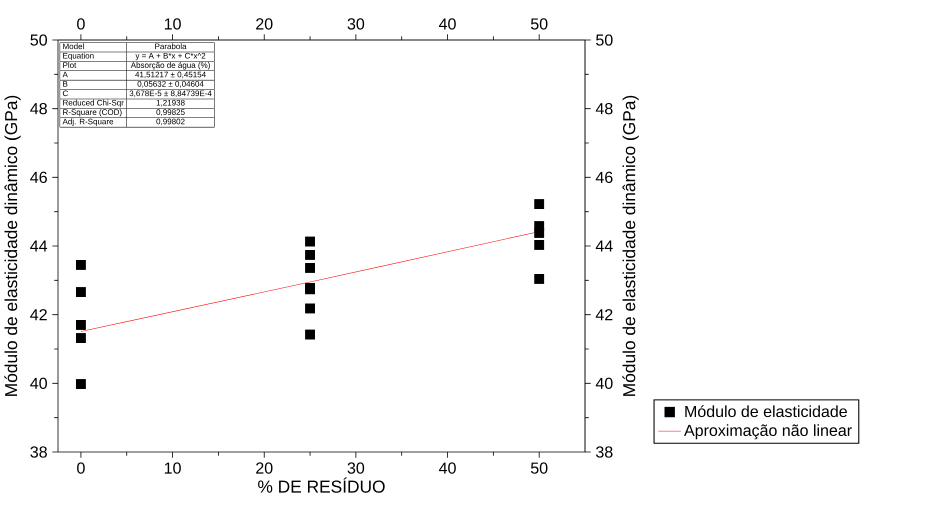  I want to click on y2-tick-label: 50, so click(604, 40).